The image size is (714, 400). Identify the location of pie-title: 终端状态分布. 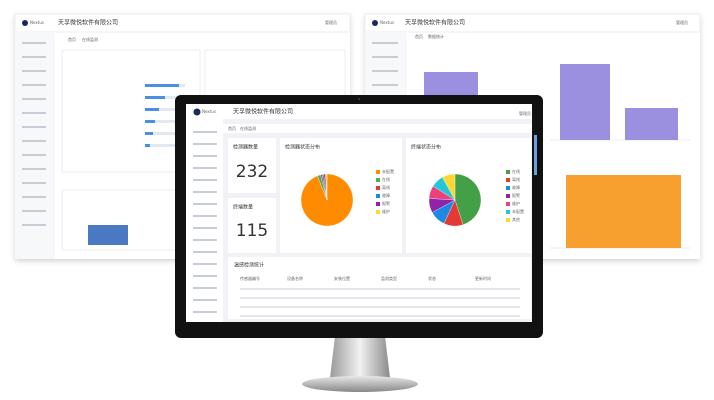
(426, 147).